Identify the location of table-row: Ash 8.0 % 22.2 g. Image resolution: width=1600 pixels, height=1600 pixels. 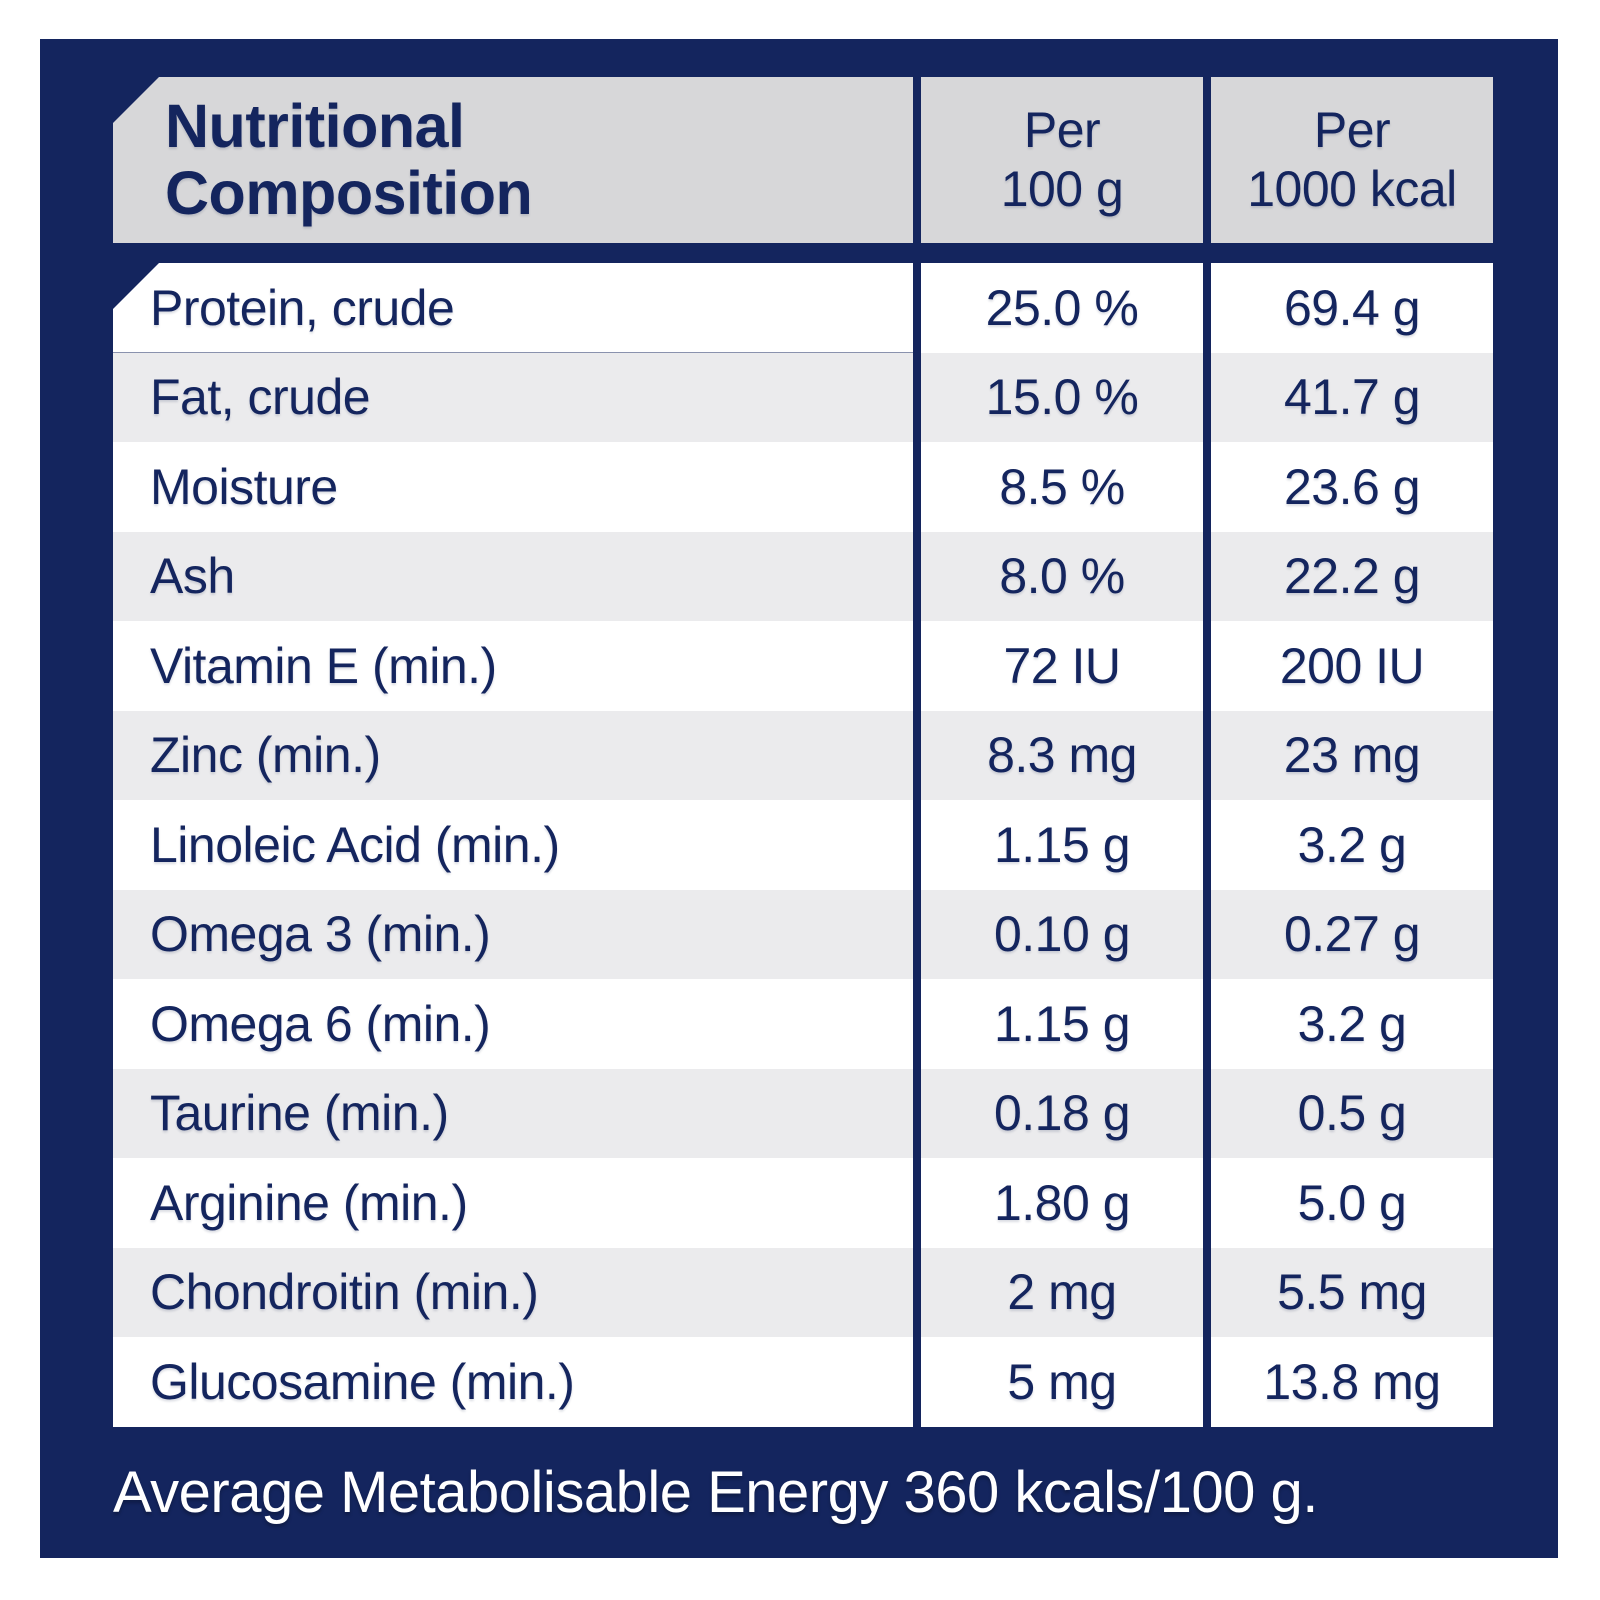
(803, 576).